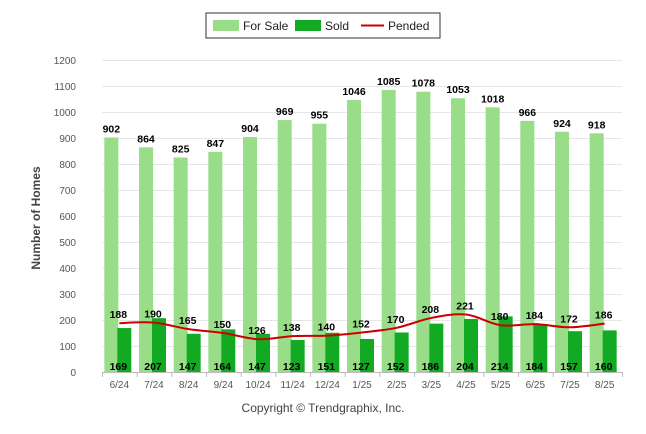 The height and width of the screenshot is (434, 646). I want to click on label-for-sale: 955, so click(320, 116).